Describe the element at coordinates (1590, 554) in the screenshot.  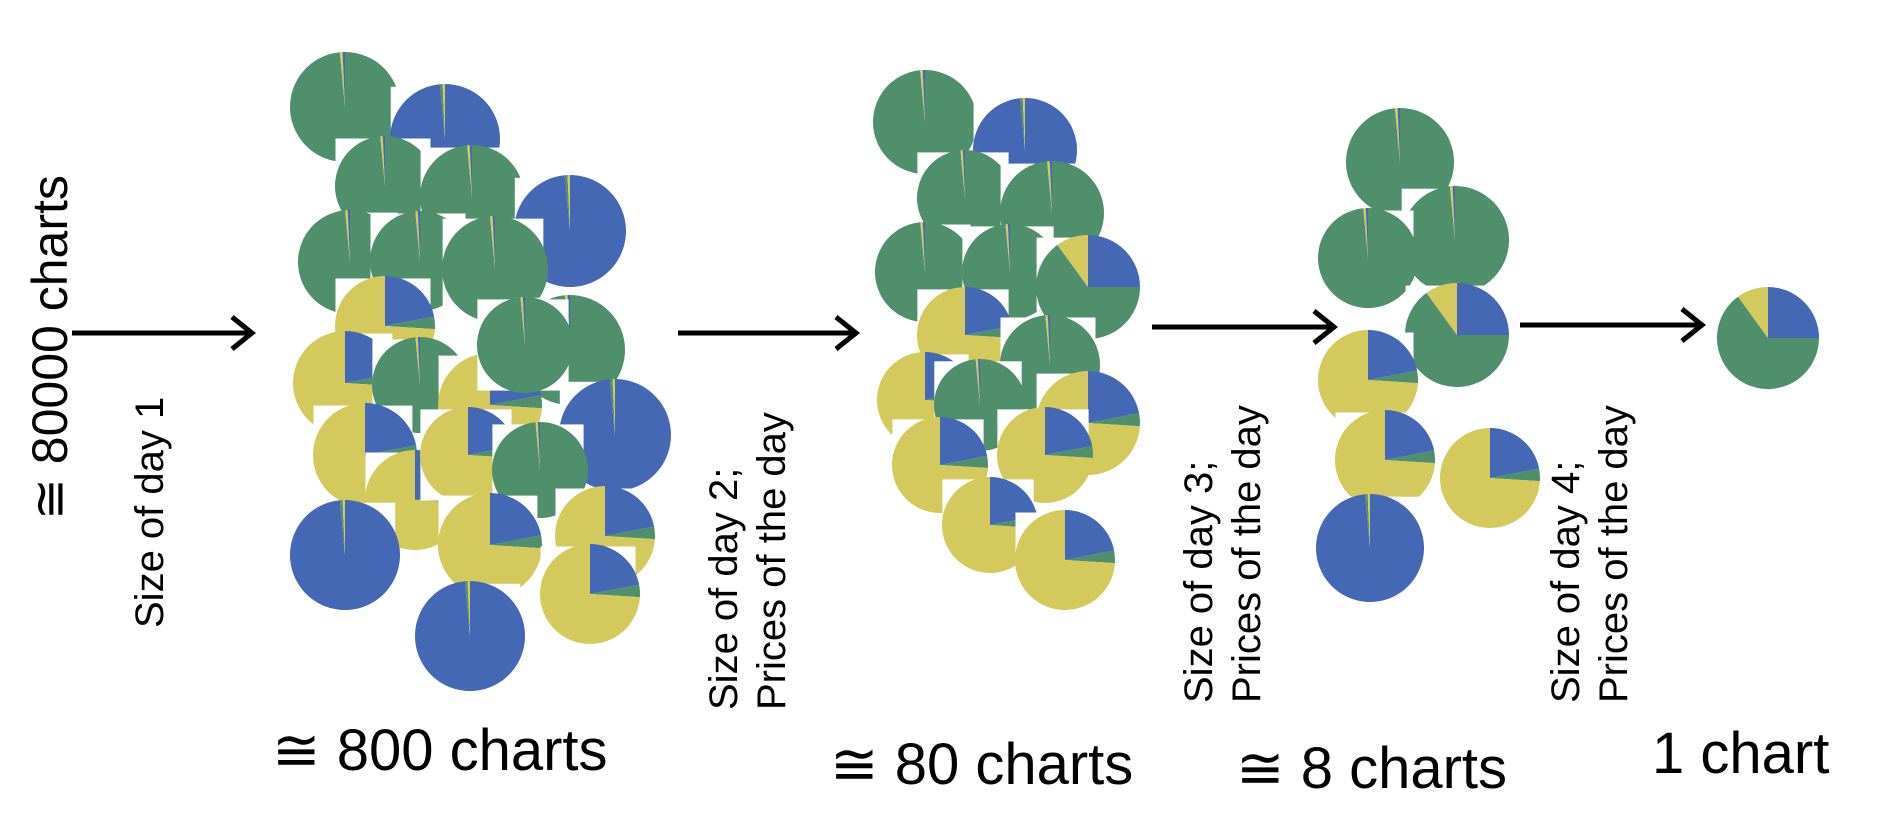
I see `step-label-day-4: Size of day 4; Prices of the day` at that location.